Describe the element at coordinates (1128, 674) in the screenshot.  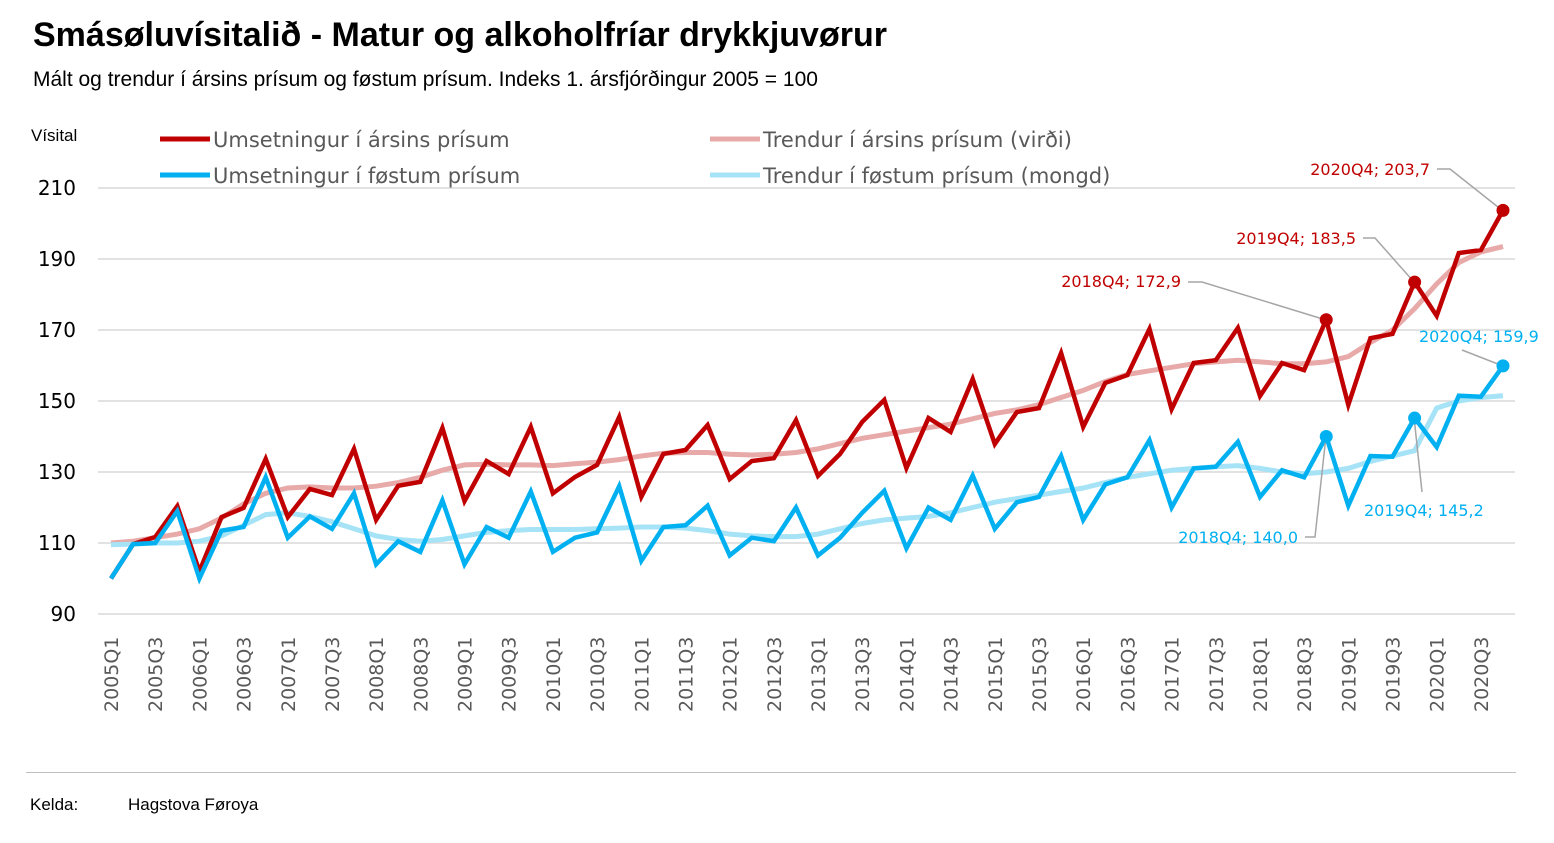
I see `x-tick-label: 2016Q3` at that location.